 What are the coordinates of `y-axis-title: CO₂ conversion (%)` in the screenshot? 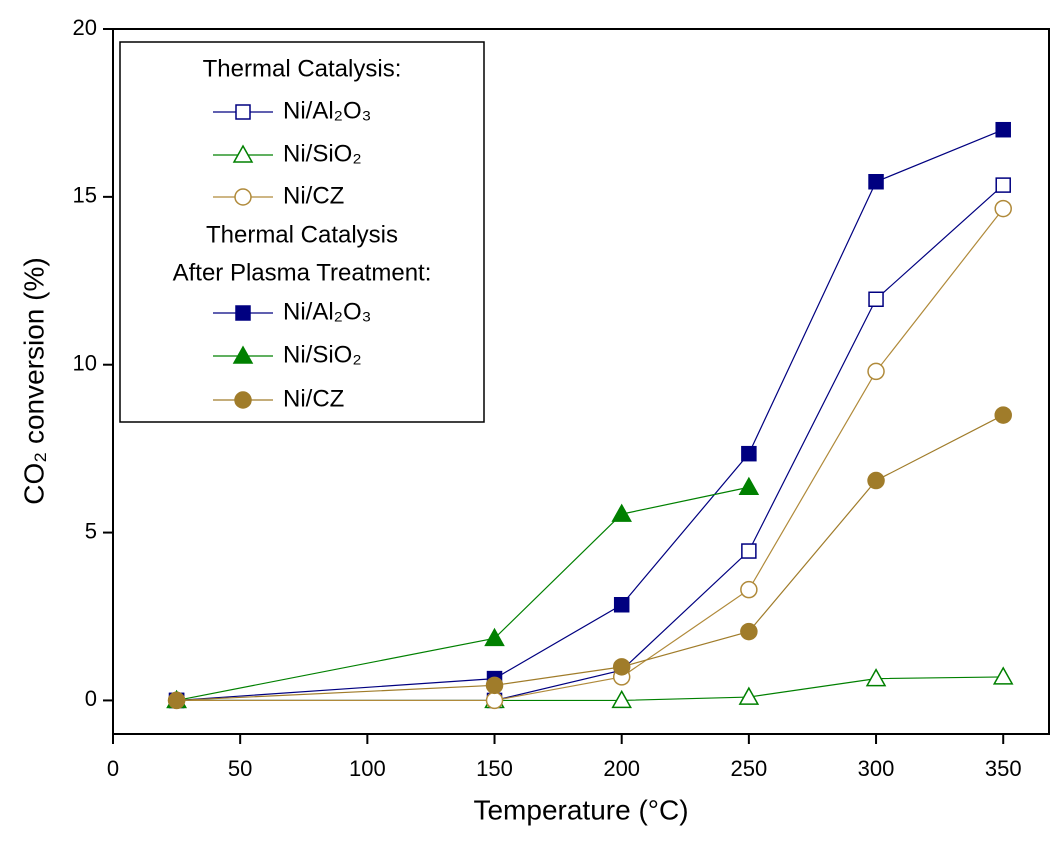 It's located at (33, 380).